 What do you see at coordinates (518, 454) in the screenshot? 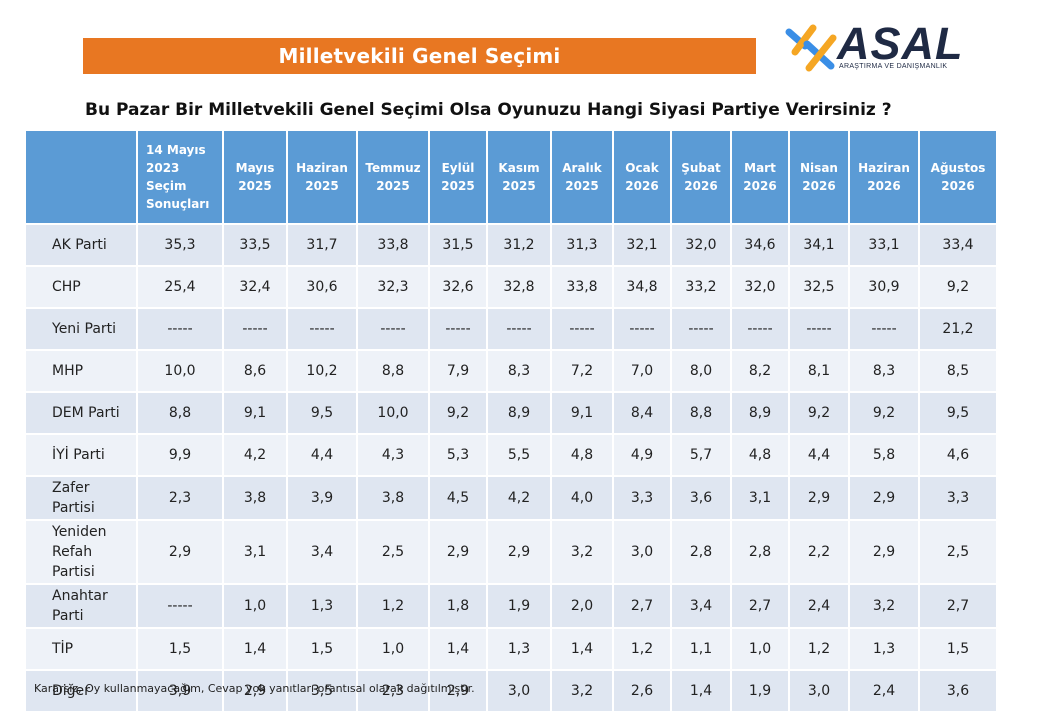
I see `vote-share-cell: 5,5` at bounding box center [518, 454].